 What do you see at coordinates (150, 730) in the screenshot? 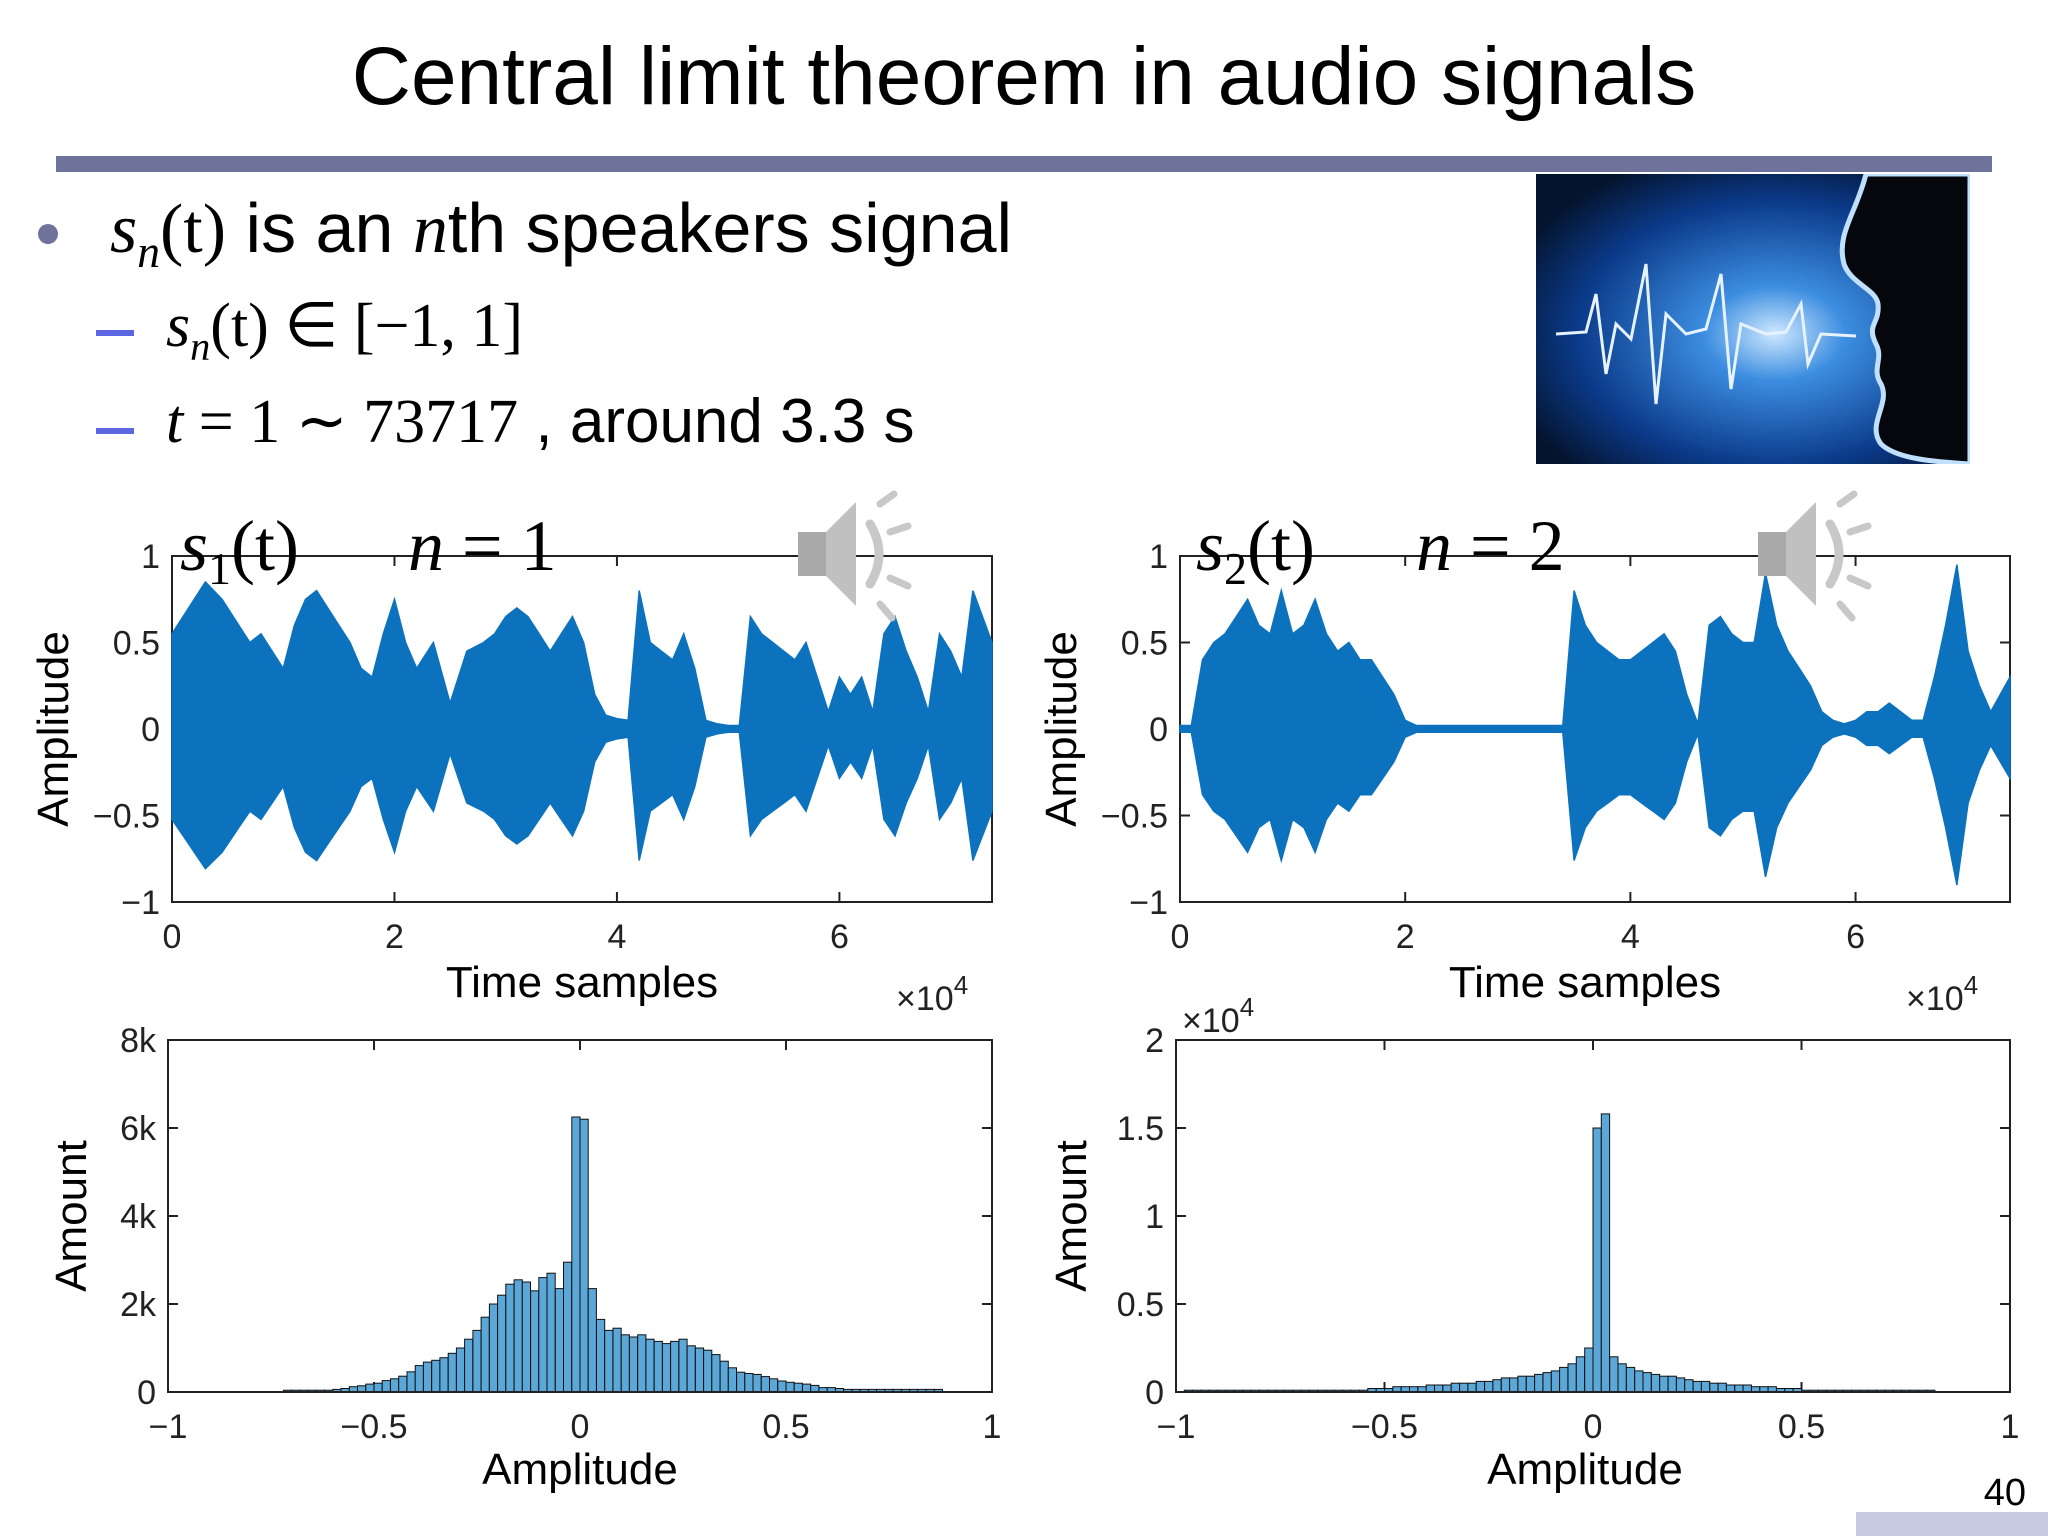
I see `y-tick-label: 0` at bounding box center [150, 730].